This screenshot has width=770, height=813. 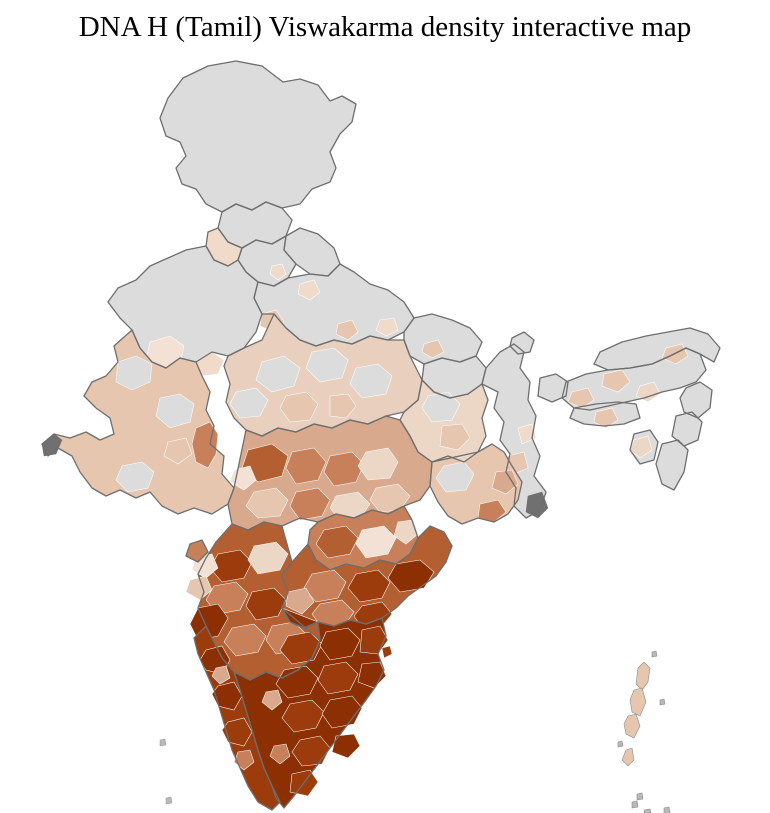 I want to click on island-little-andaman, so click(x=628, y=757).